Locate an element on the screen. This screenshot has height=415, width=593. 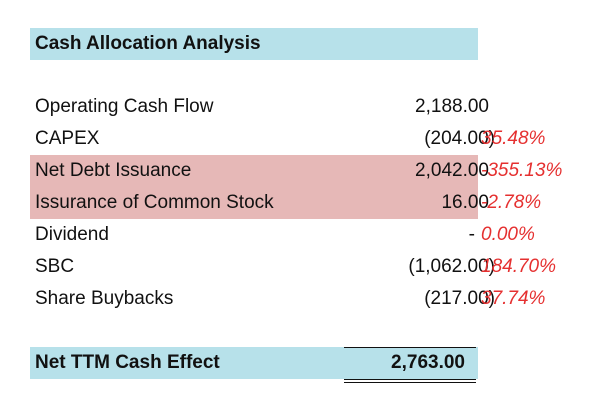
row-net-debt-issuance: Net Debt Issuance 2,042.00 -355.13% is located at coordinates (310, 171).